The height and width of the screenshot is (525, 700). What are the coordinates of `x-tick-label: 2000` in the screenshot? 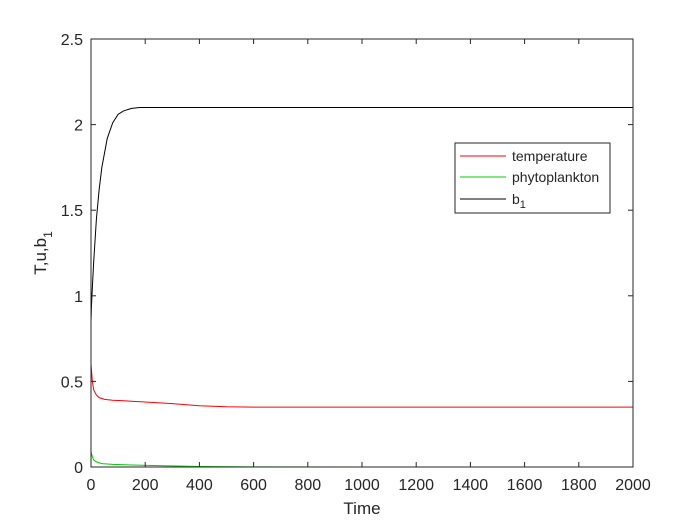 It's located at (633, 485).